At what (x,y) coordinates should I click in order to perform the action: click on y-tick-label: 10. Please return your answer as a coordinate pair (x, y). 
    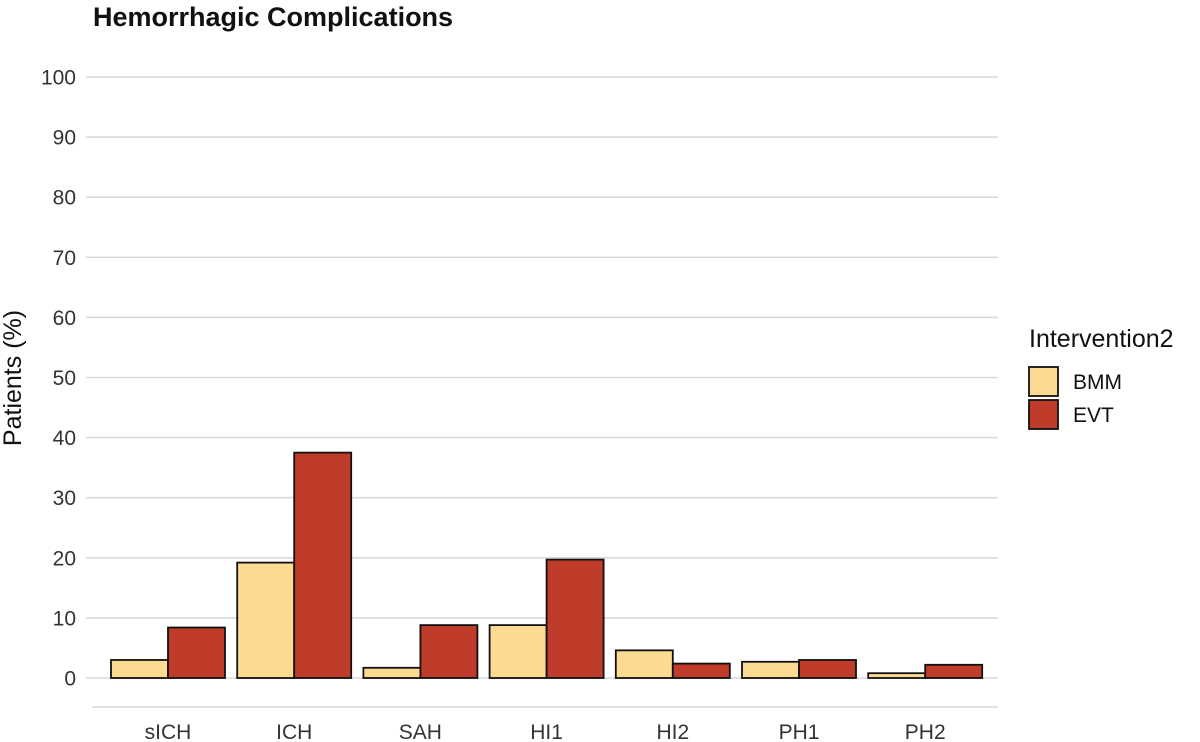
    Looking at the image, I should click on (64, 618).